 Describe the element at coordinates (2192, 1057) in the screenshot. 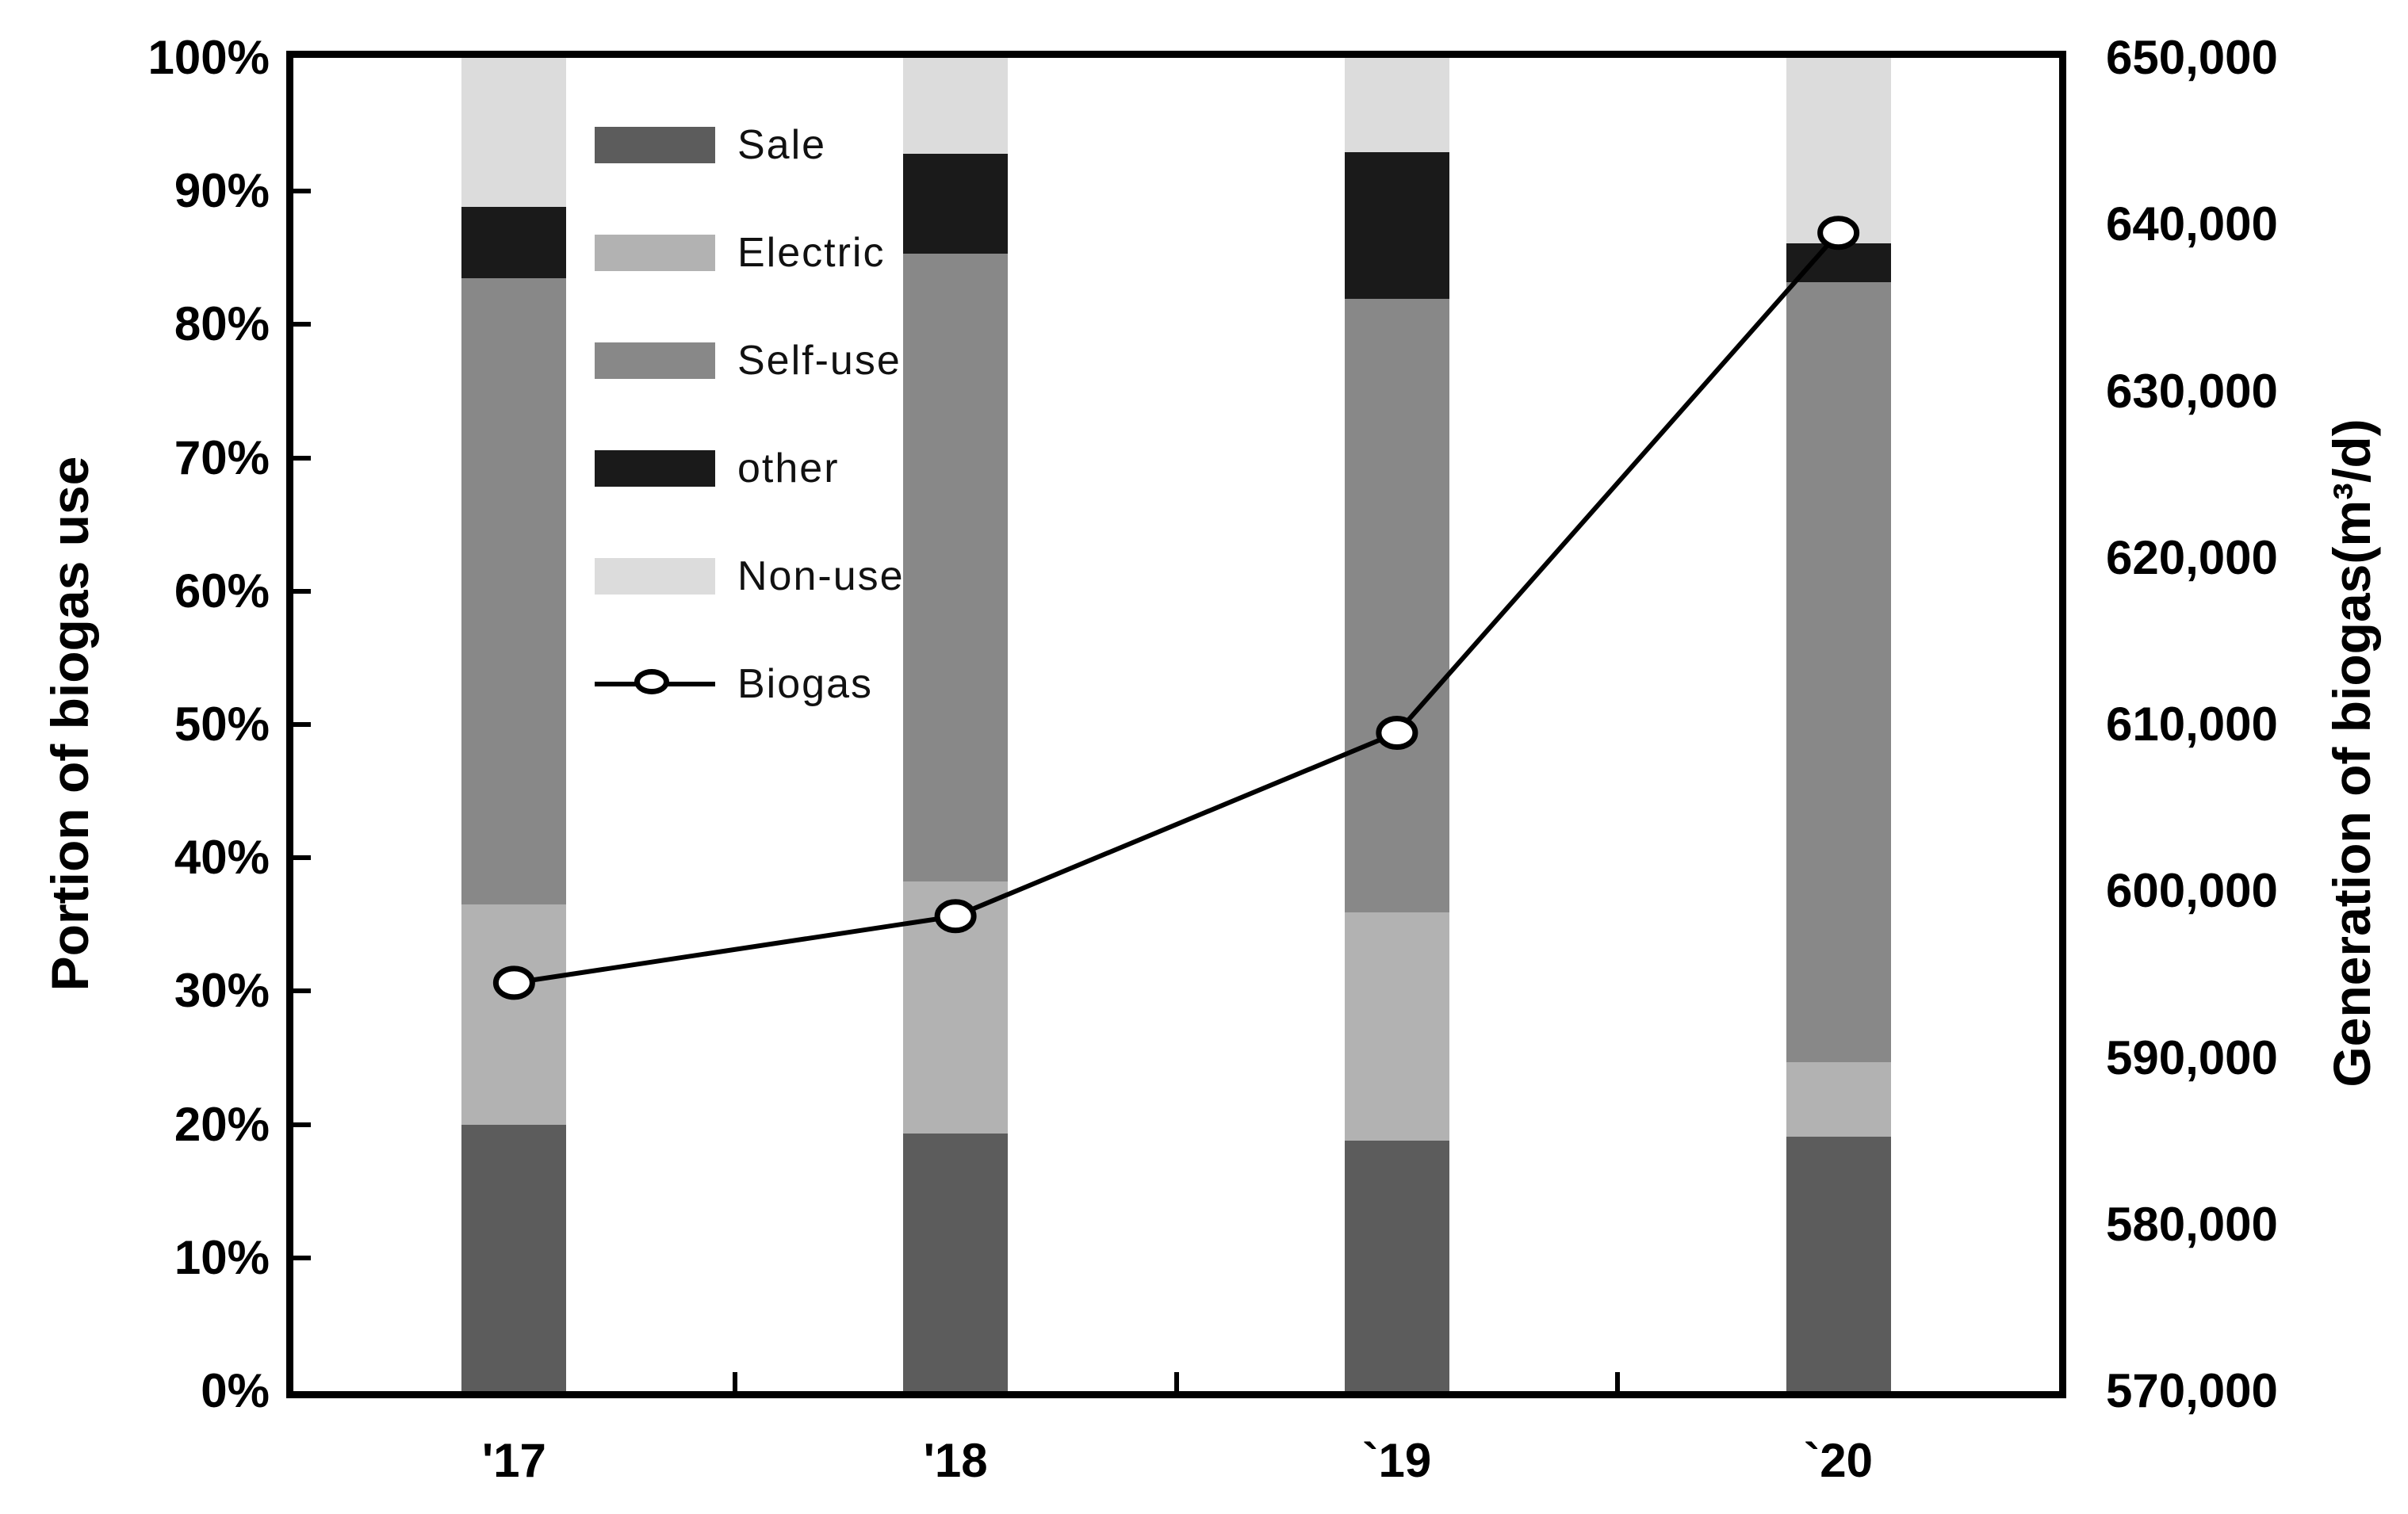

I see `right-tick-label-590000: 590,000` at that location.